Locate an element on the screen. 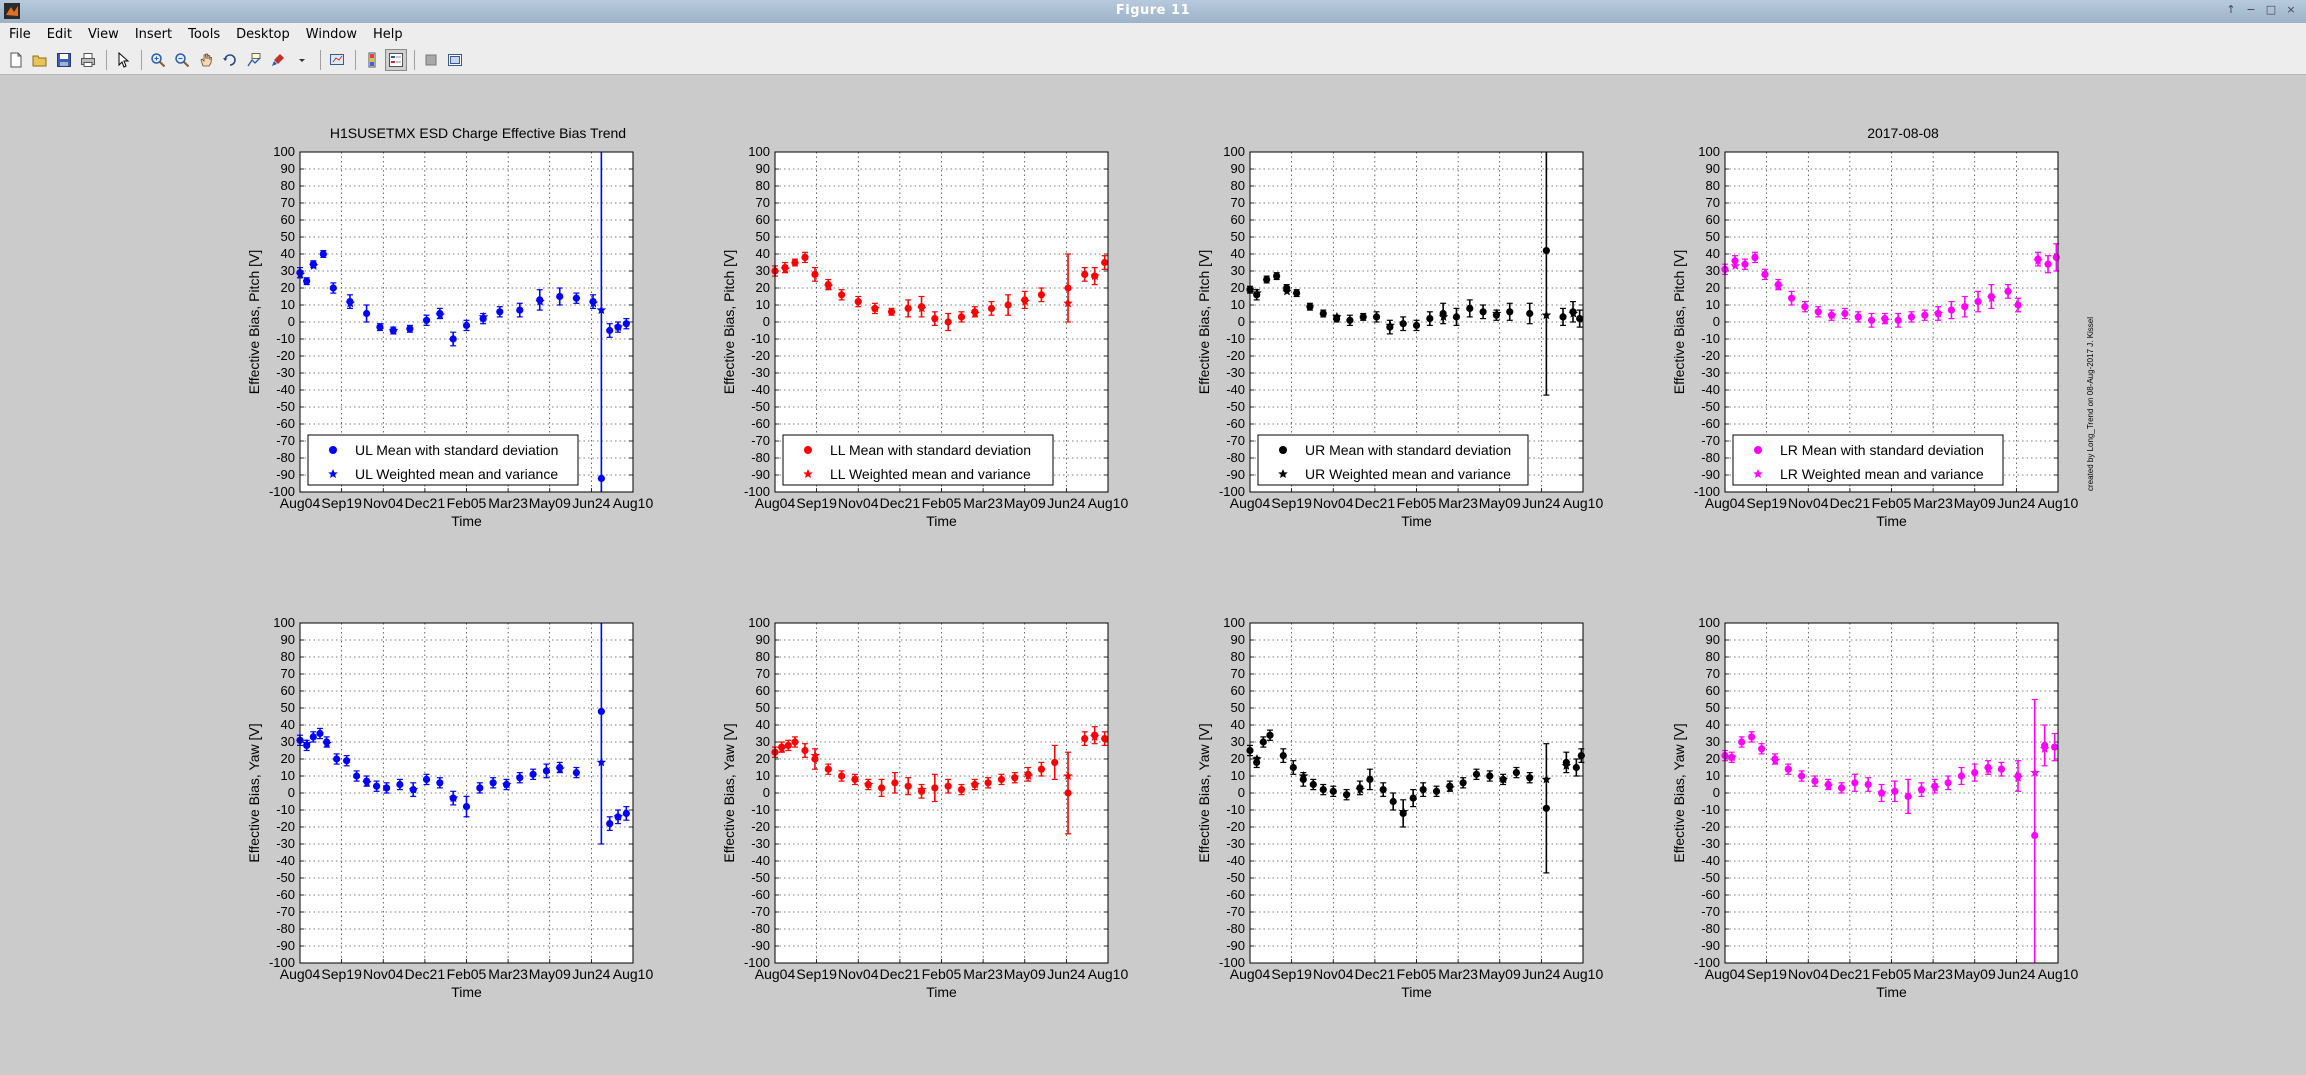 The height and width of the screenshot is (1075, 2306). menu-window: Window is located at coordinates (331, 34).